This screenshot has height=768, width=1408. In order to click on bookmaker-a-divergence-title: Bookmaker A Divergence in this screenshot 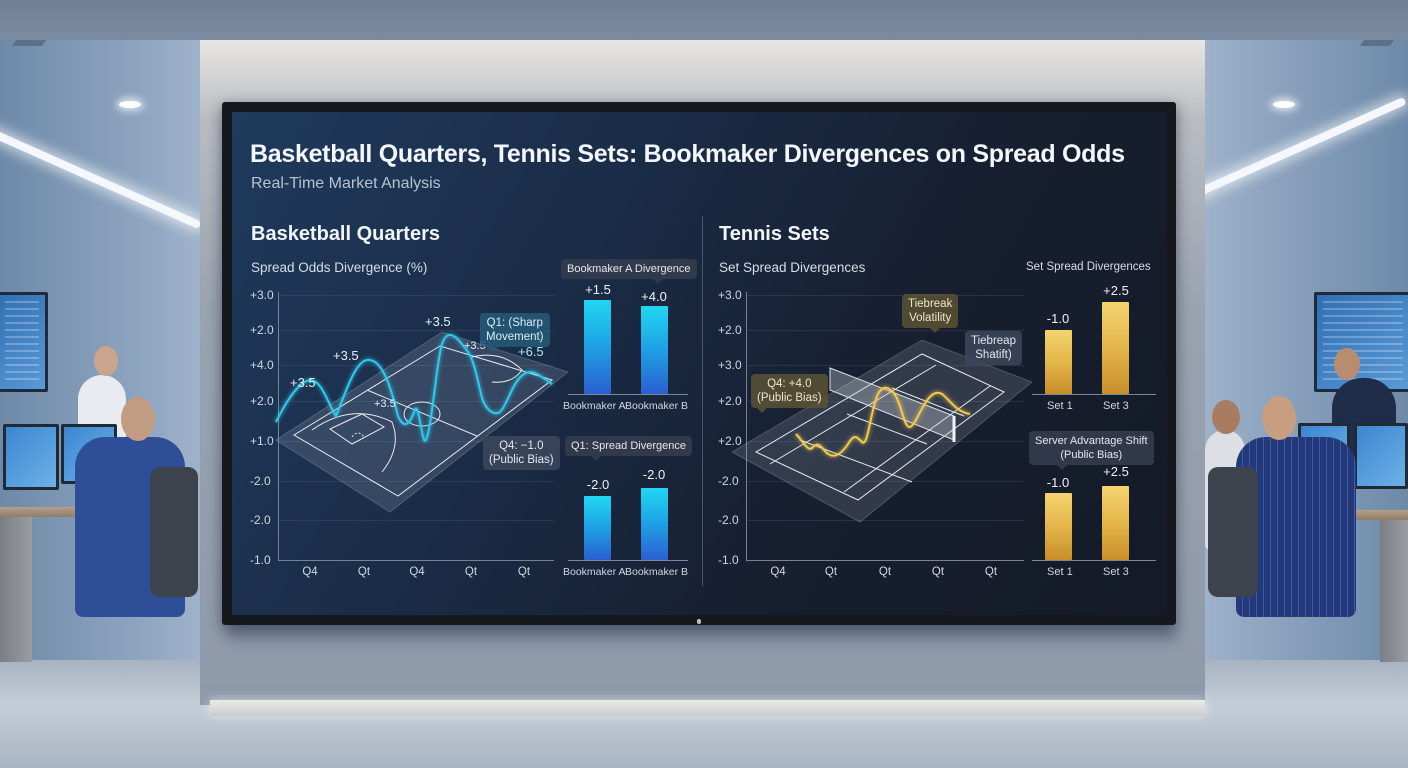, I will do `click(629, 271)`.